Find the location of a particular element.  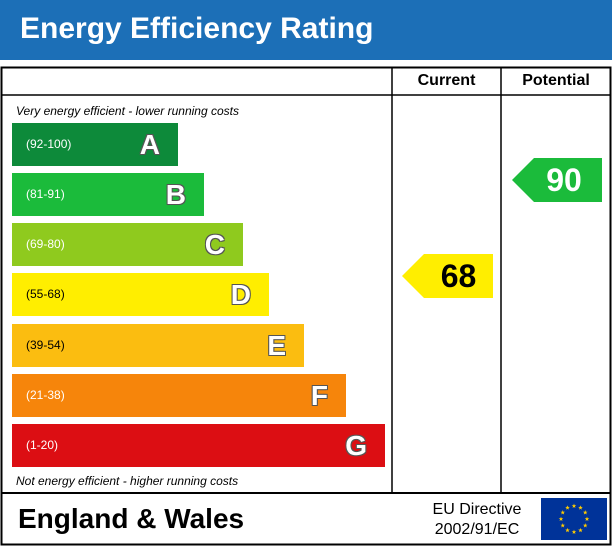

current-arrow-shape is located at coordinates (447, 276).